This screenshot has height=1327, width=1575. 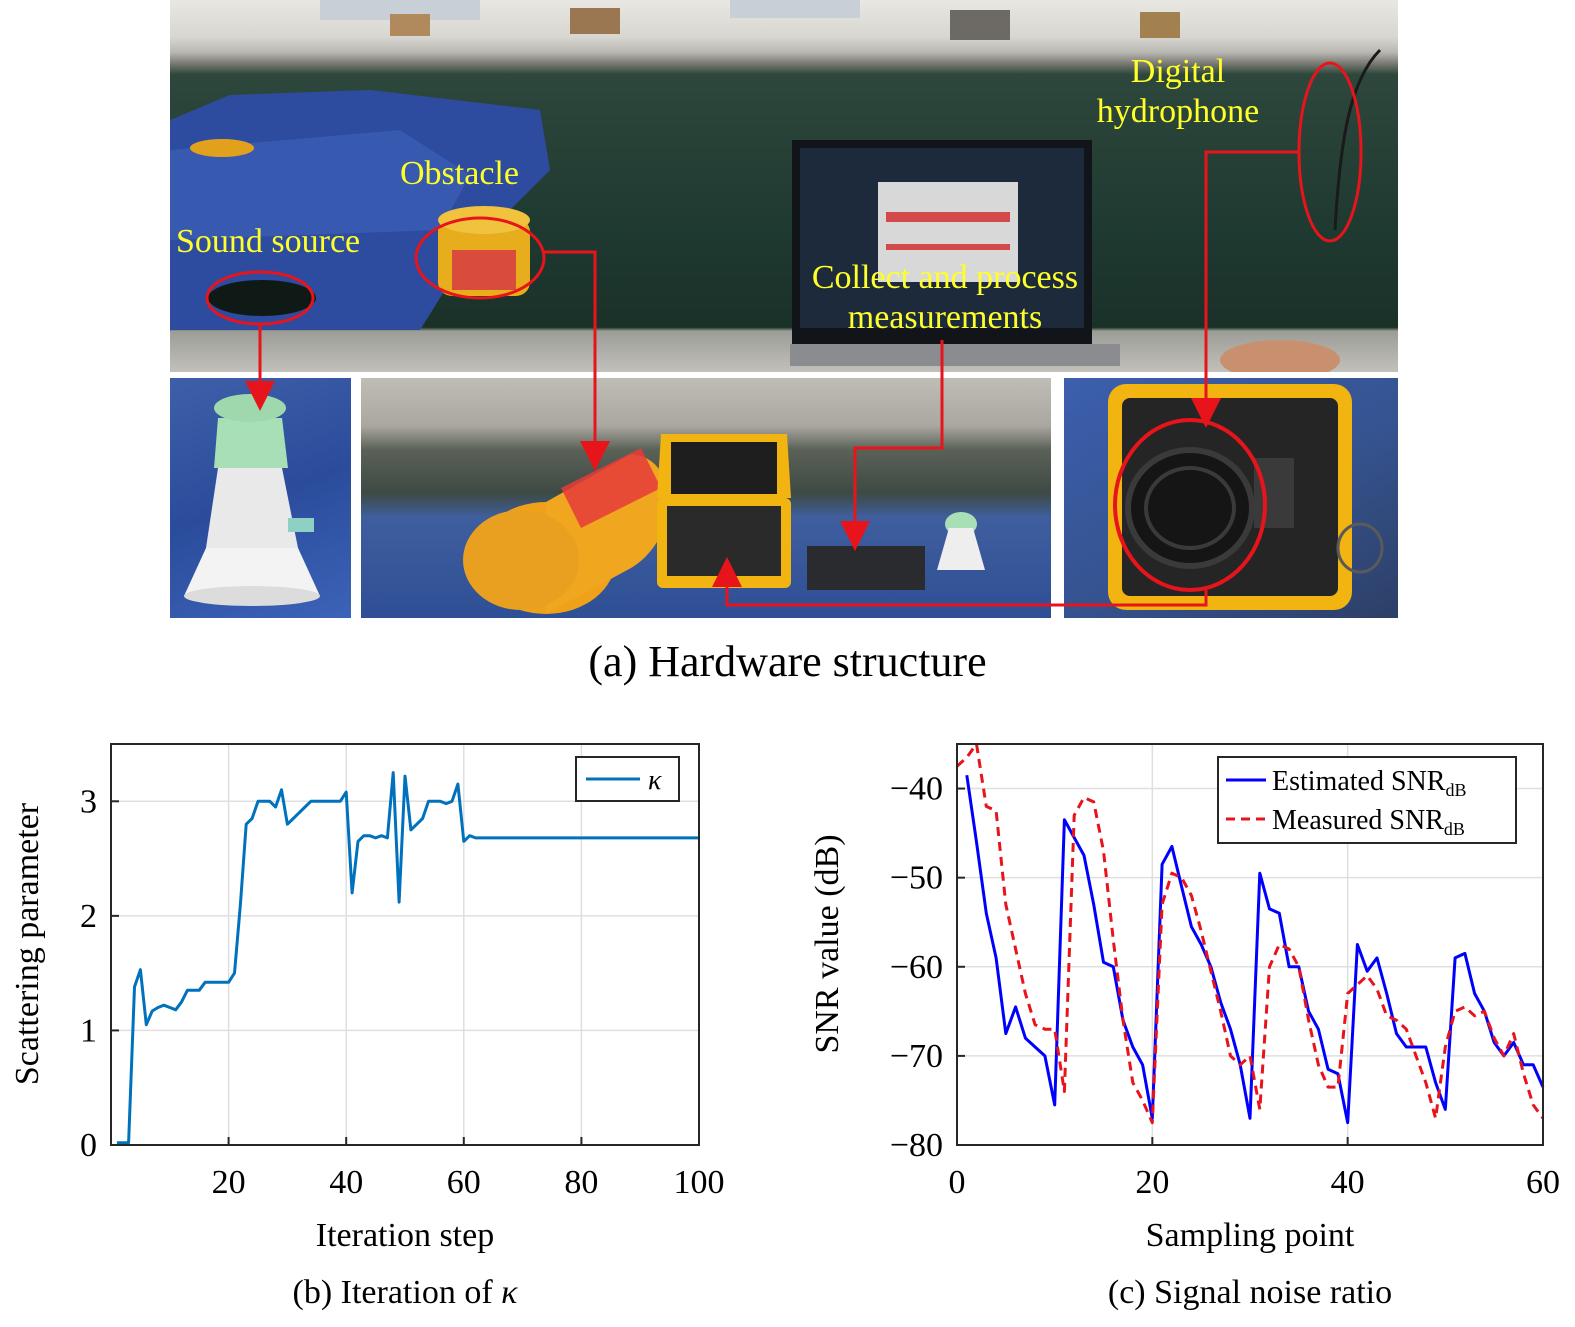 I want to click on chart-c-xlabel: Sampling point, so click(x=1250, y=1235).